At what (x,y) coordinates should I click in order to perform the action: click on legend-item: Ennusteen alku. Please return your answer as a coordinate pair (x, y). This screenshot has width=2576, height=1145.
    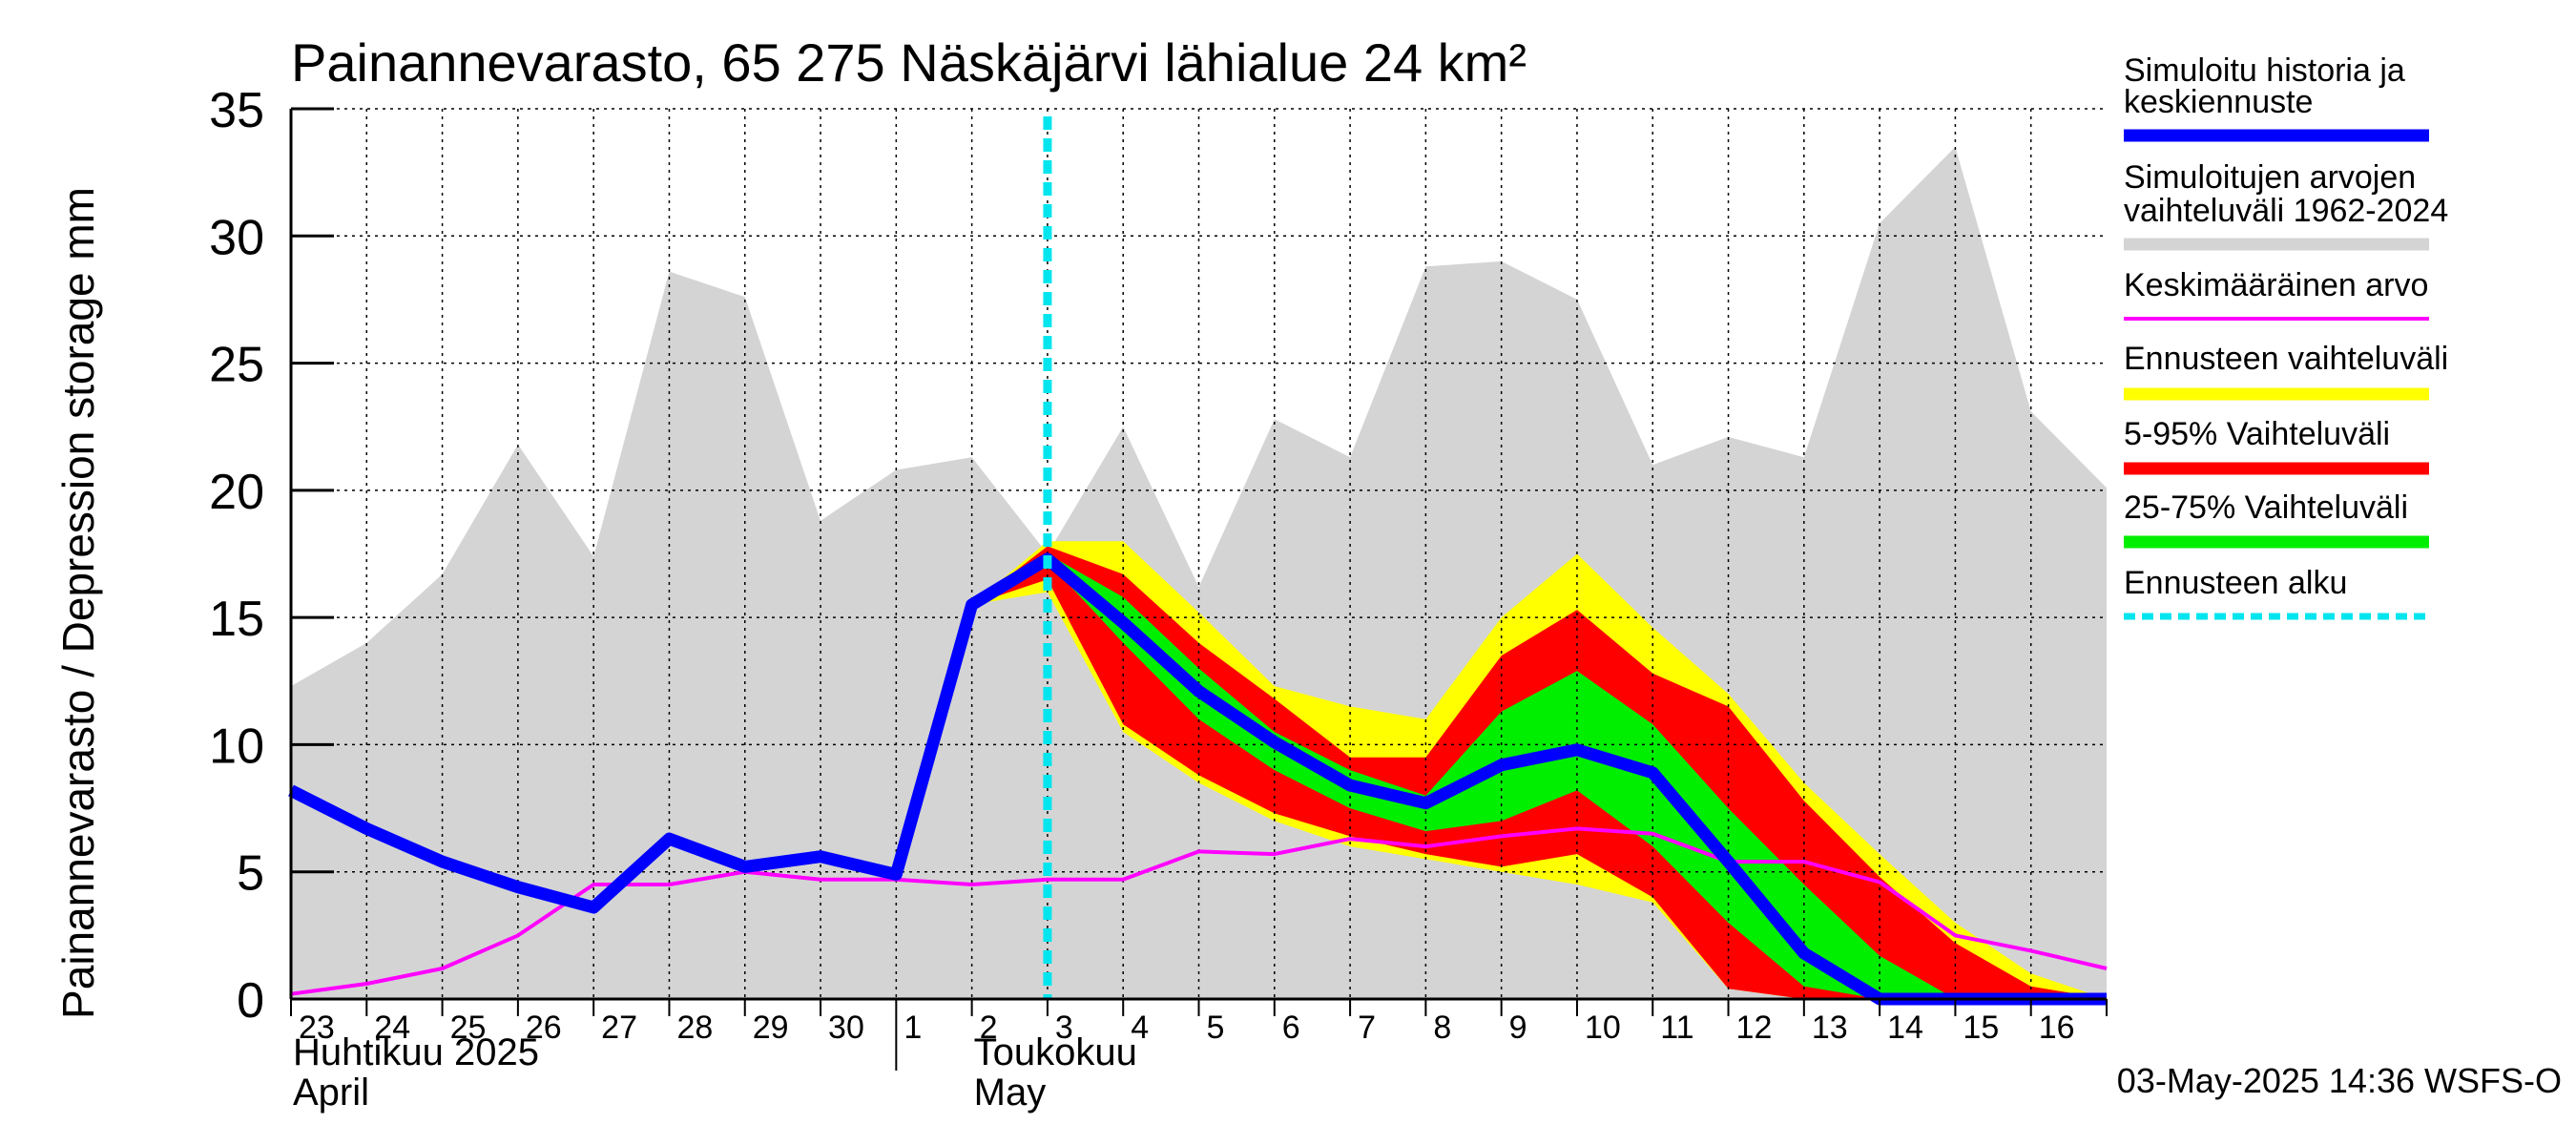
    Looking at the image, I should click on (2276, 592).